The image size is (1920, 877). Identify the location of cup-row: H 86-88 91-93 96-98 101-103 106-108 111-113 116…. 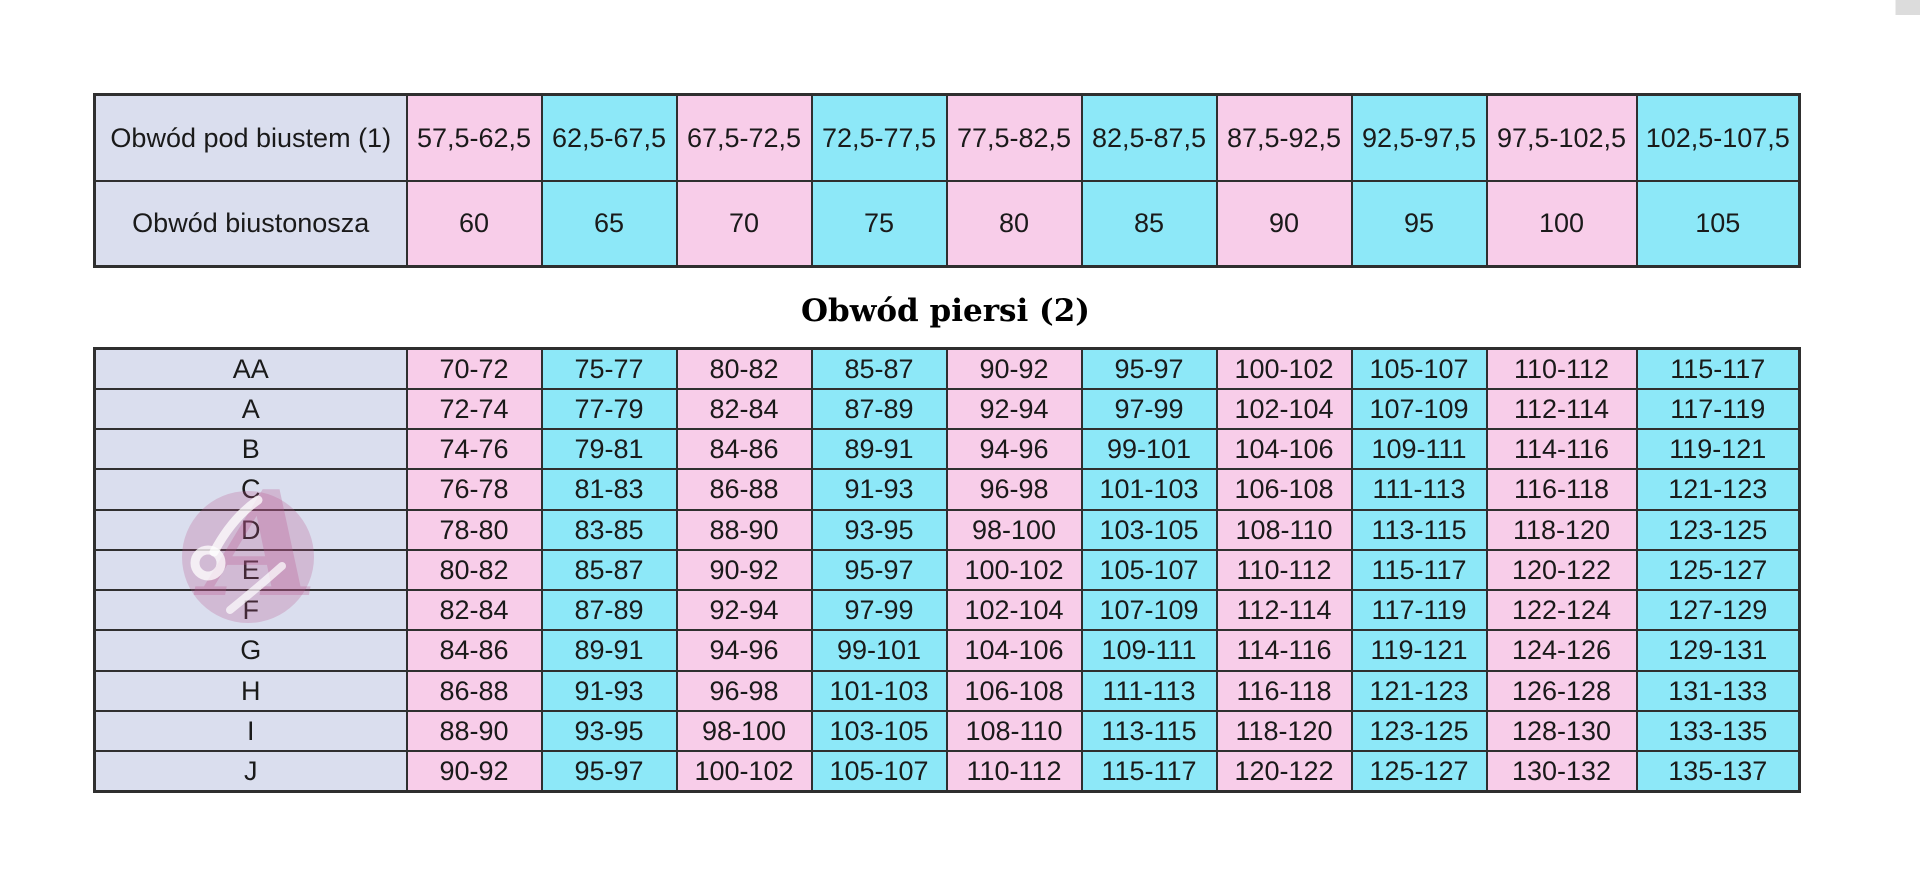
(947, 690).